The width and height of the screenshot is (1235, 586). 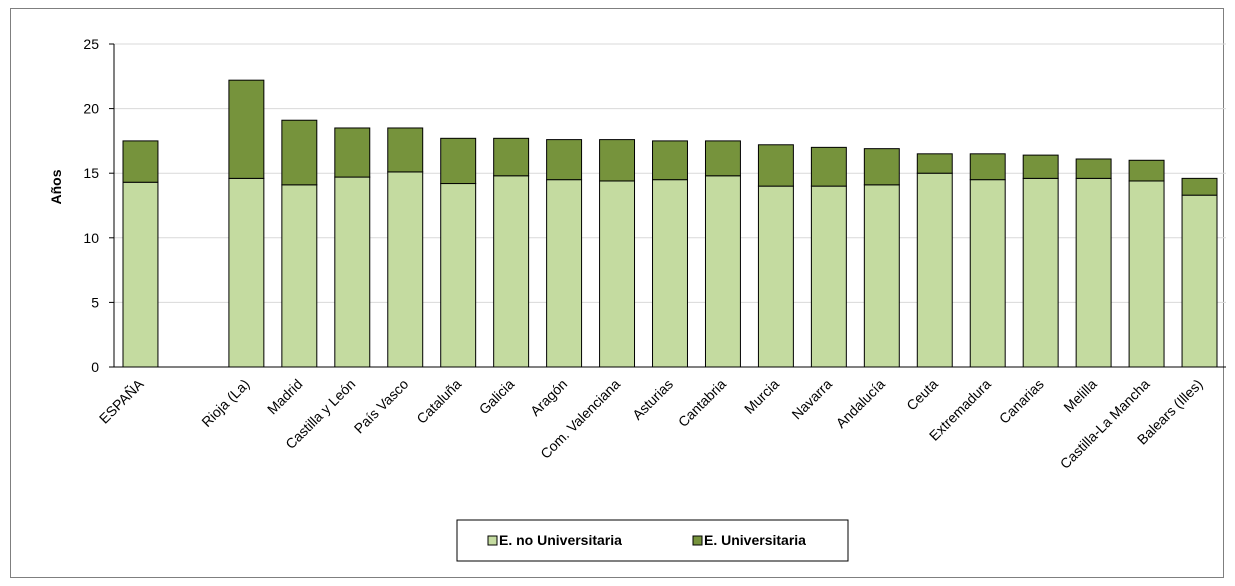 What do you see at coordinates (352, 152) in the screenshot?
I see `bar-castilla-y-leon-e-universitaria` at bounding box center [352, 152].